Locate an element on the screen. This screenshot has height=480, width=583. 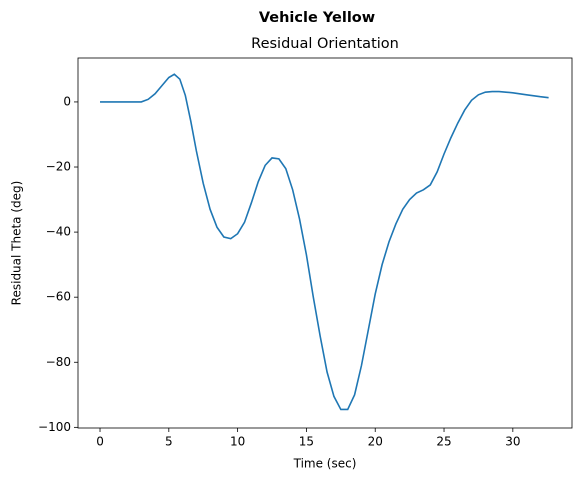
y-tick-label: 0 is located at coordinates (67, 101).